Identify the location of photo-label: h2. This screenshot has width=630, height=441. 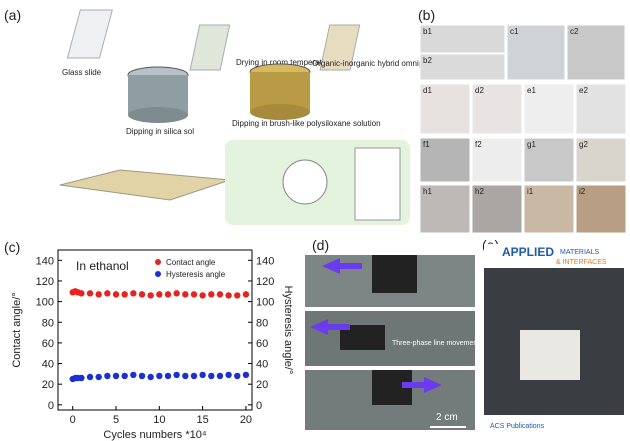
(479, 191).